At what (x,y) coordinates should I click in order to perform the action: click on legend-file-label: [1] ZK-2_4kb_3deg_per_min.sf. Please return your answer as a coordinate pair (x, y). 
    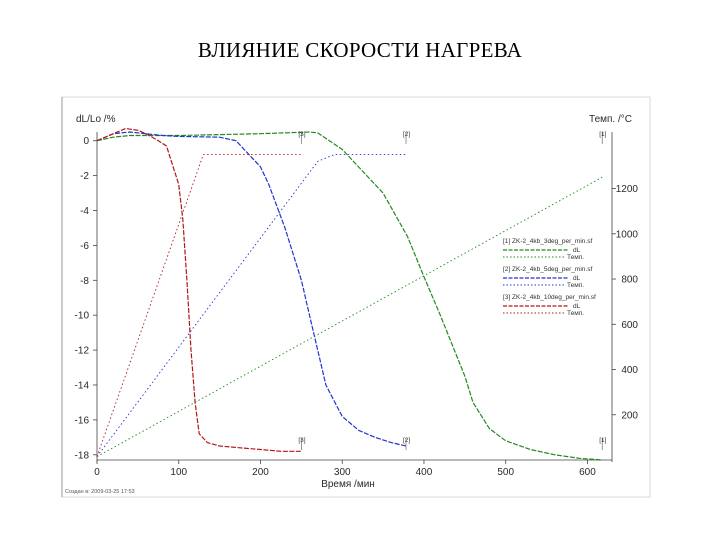
    Looking at the image, I should click on (547, 241).